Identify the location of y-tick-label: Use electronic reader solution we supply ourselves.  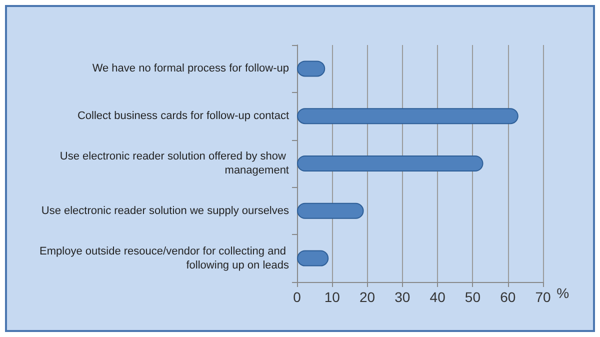
(165, 210).